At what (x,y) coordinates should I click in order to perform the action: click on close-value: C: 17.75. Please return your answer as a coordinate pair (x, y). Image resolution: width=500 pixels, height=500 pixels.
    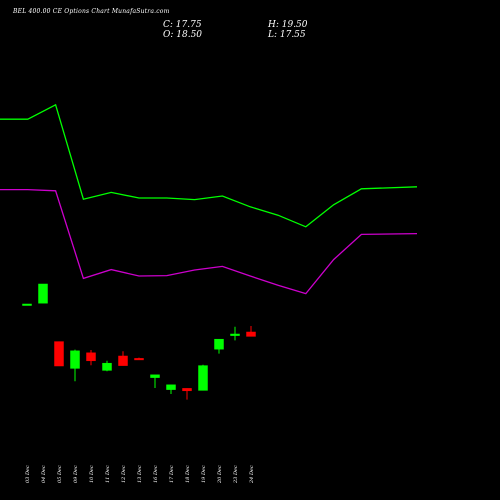
    Looking at the image, I should click on (182, 25).